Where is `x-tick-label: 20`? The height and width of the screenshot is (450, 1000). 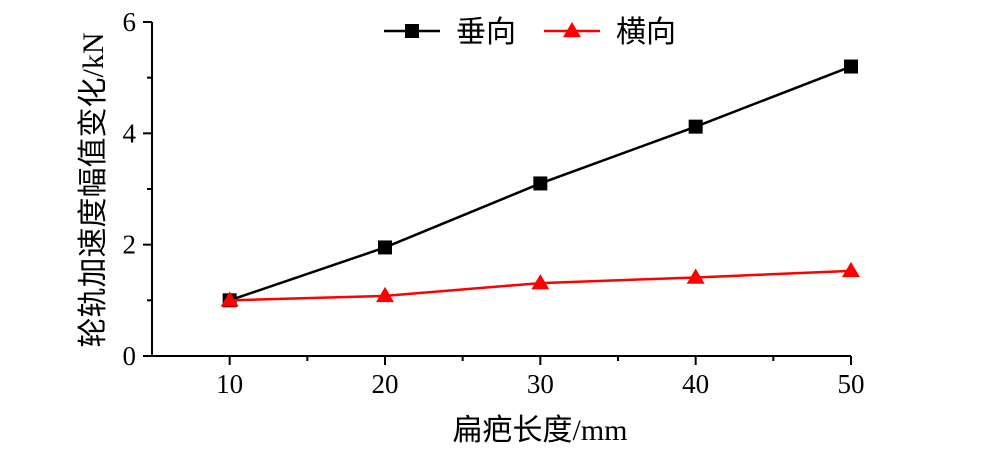
x-tick-label: 20 is located at coordinates (385, 384).